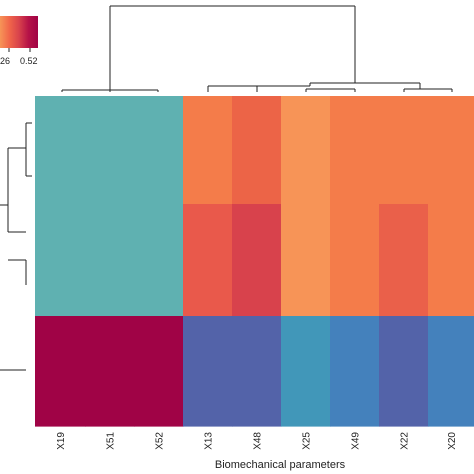  I want to click on column-label: X49, so click(356, 441).